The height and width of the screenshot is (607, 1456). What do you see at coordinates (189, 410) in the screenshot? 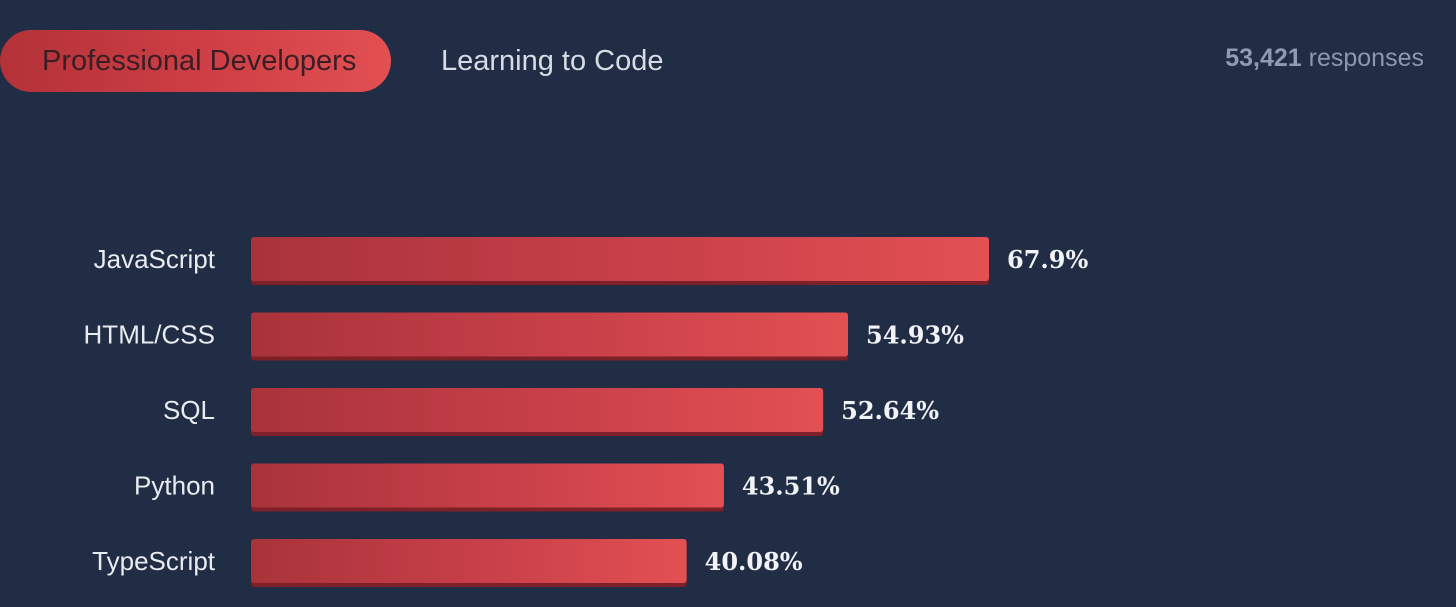
I see `category-label-2: SQL` at bounding box center [189, 410].